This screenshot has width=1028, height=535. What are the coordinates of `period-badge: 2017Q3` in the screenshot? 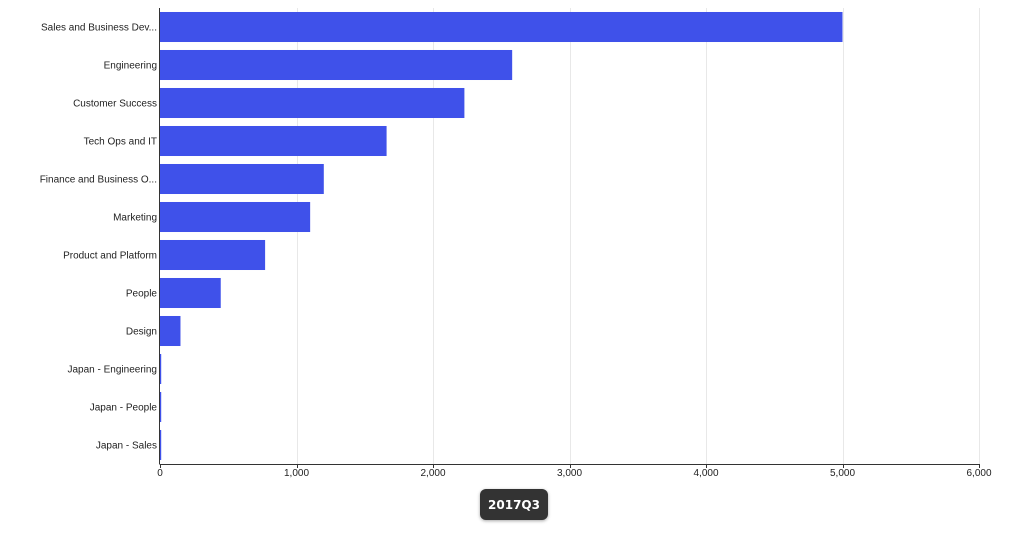 It's located at (514, 504).